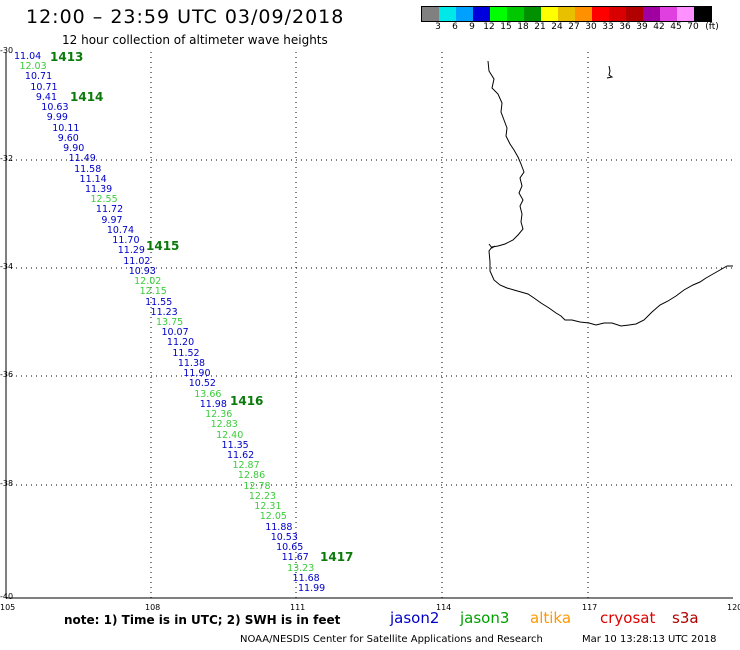 The width and height of the screenshot is (740, 650). I want to click on longitude-label: 120, so click(733, 607).